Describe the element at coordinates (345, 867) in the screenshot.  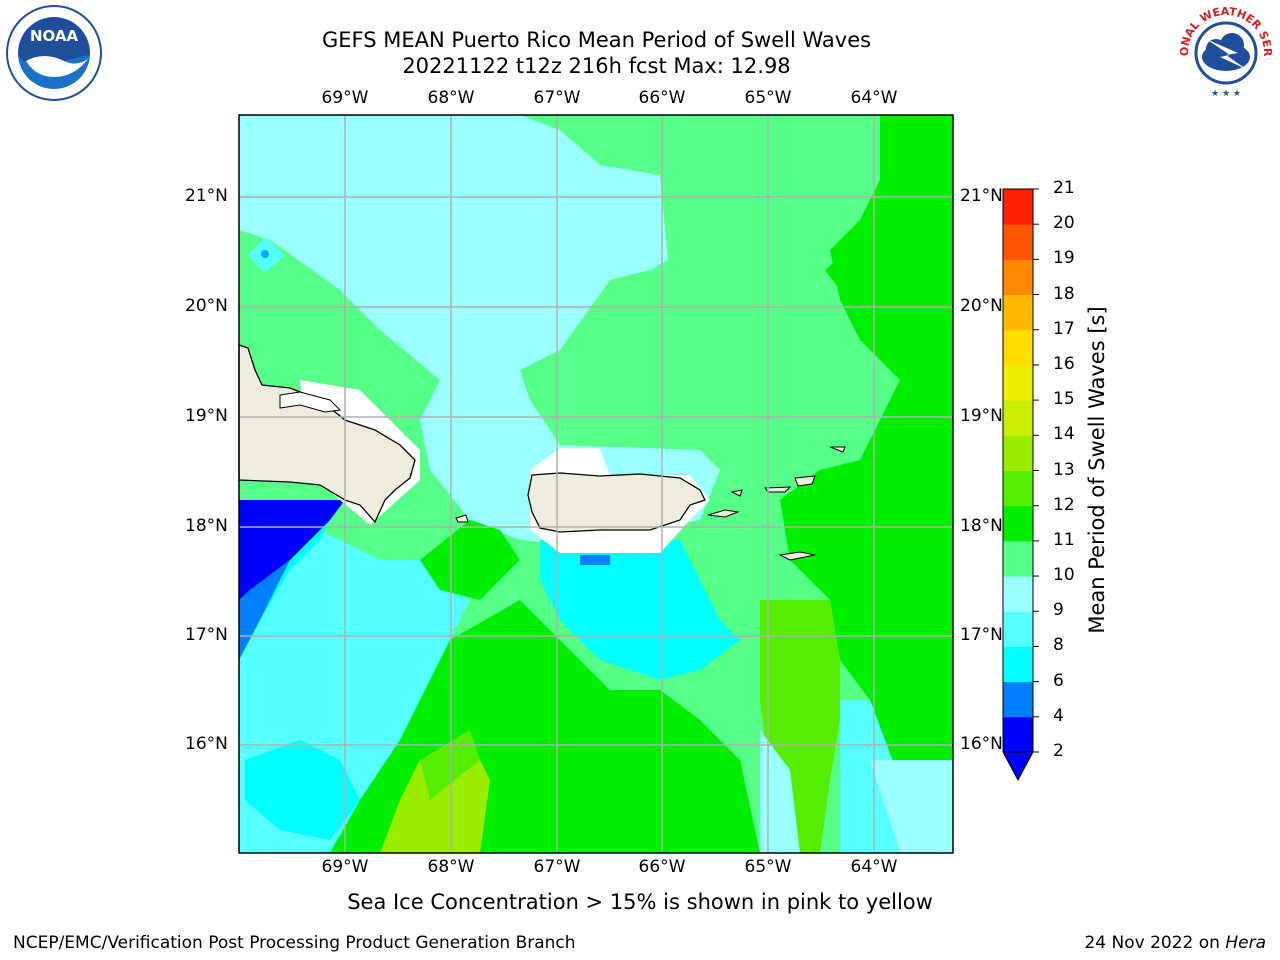
I see `lon-label-bottom: 69°W` at that location.